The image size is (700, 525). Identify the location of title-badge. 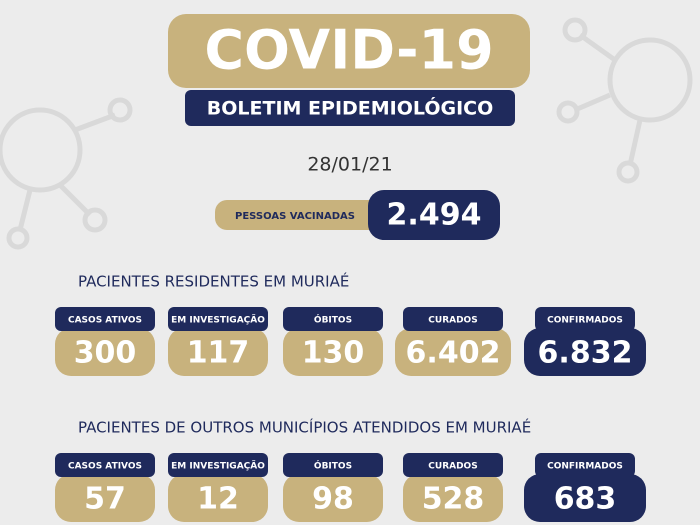
(349, 51).